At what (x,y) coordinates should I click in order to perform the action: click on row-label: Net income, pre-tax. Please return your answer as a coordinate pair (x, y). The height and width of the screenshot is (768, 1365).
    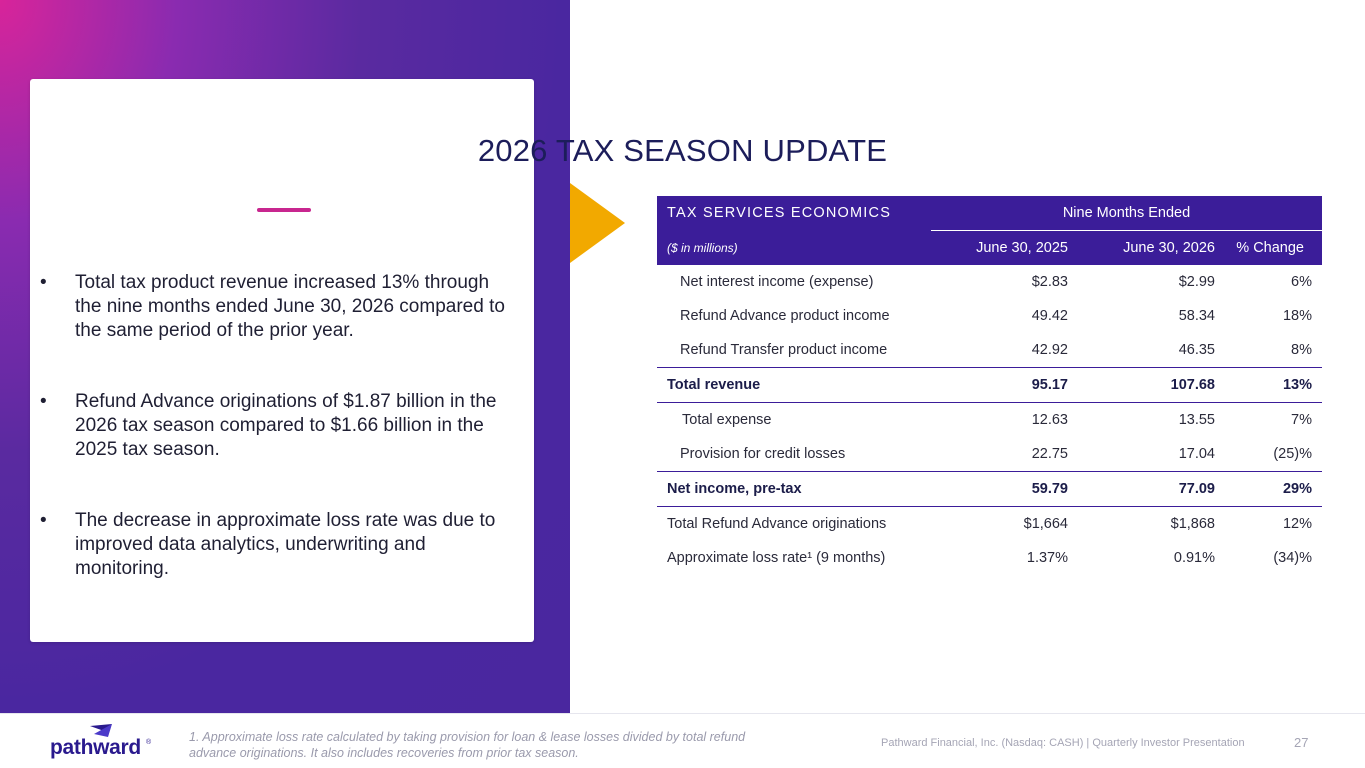
    Looking at the image, I should click on (794, 489).